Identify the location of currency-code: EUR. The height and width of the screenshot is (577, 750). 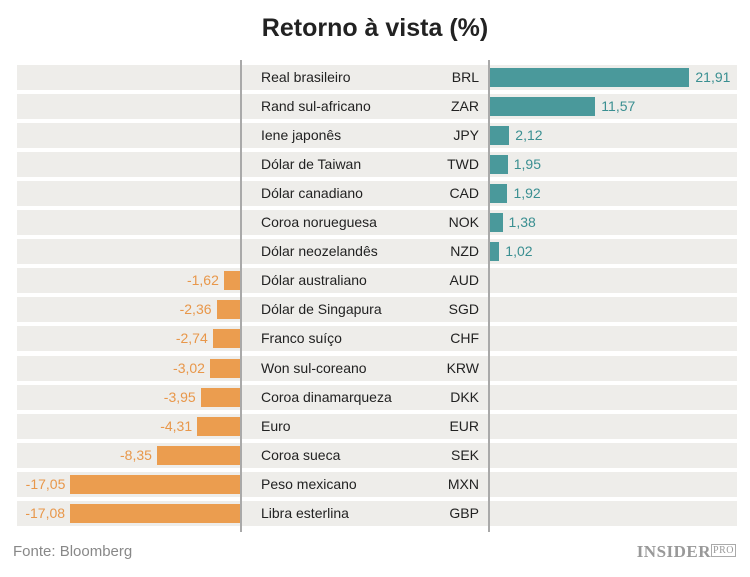
(464, 425).